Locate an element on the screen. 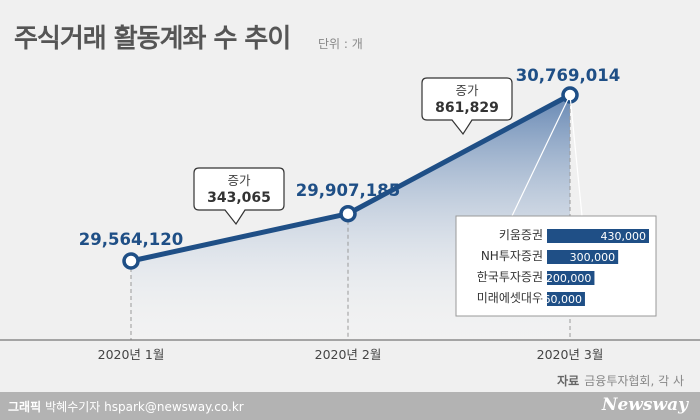  inset-value-label: 300,000 is located at coordinates (593, 257).